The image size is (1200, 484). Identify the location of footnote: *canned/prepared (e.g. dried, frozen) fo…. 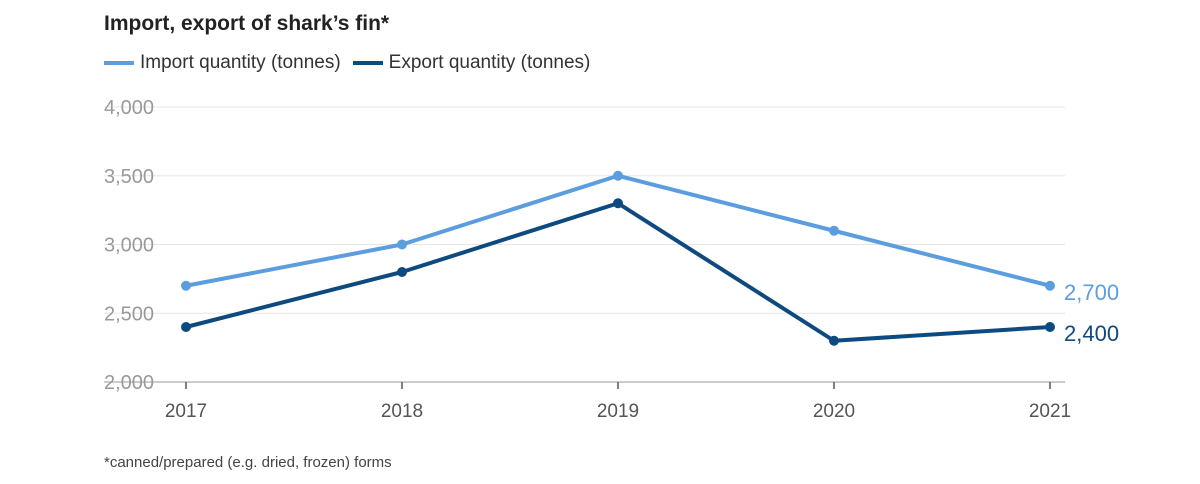
(248, 462).